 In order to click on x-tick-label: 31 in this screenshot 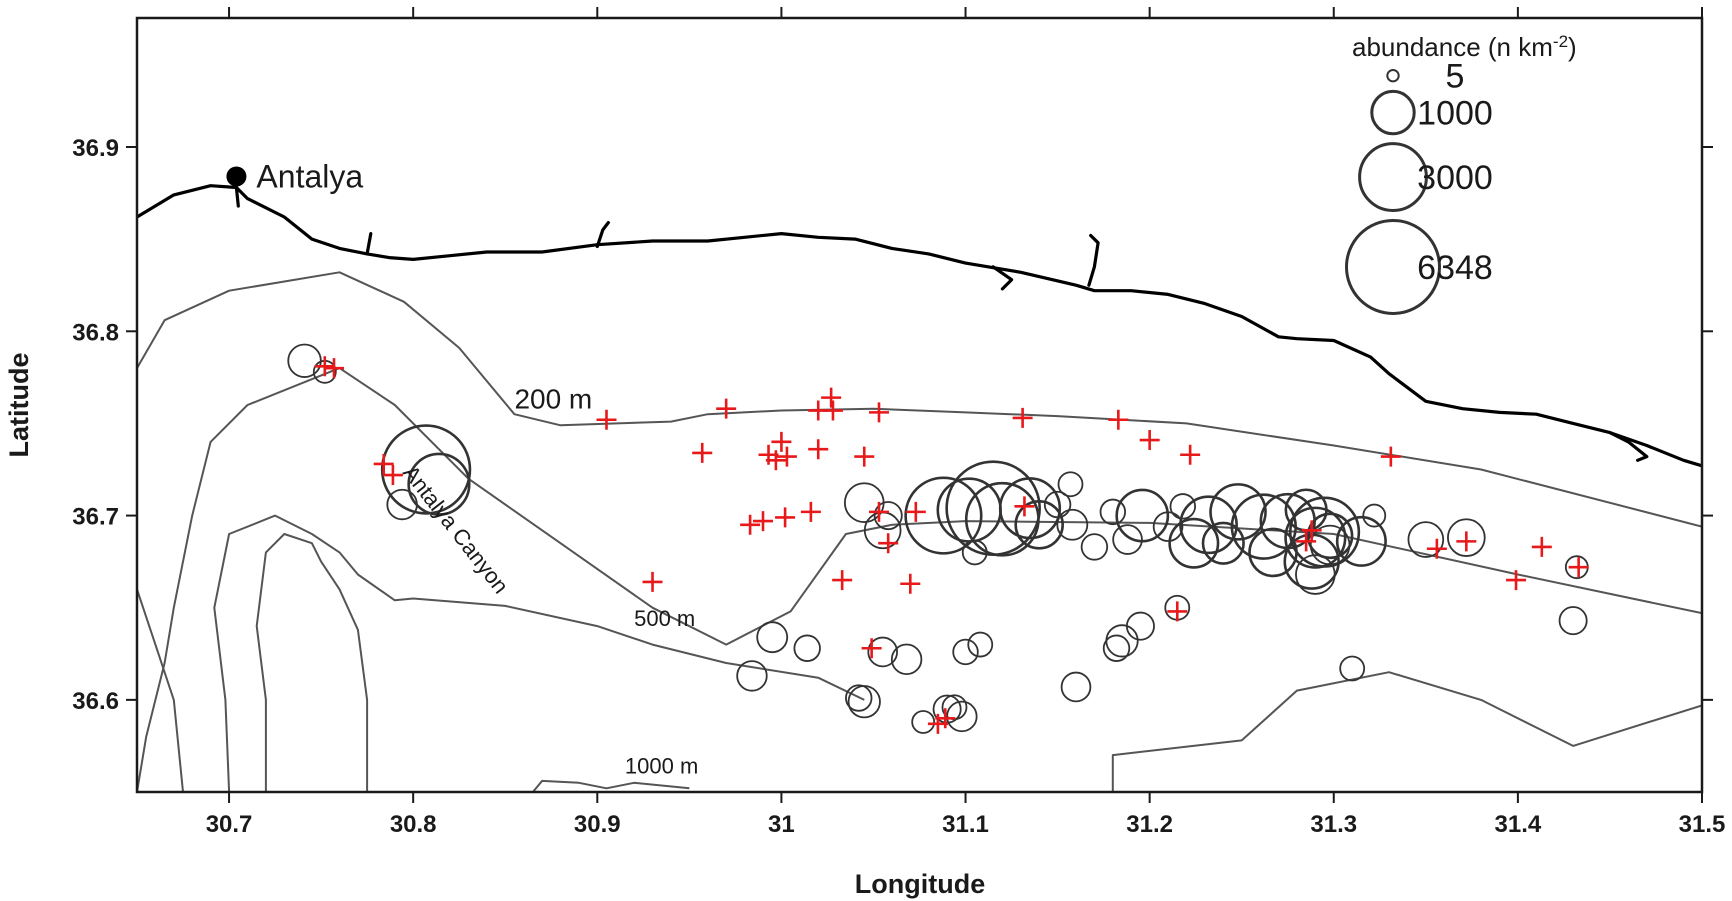, I will do `click(781, 824)`.